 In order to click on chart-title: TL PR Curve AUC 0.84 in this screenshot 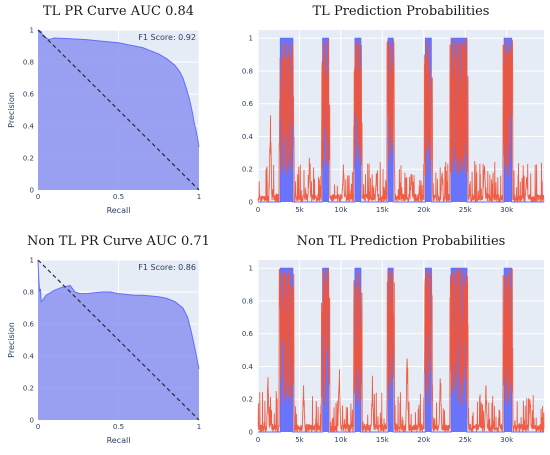, I will do `click(118, 11)`.